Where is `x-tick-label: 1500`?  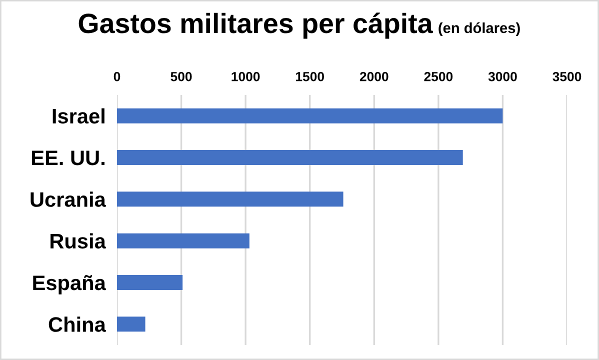
x-tick-label: 1500 is located at coordinates (310, 77).